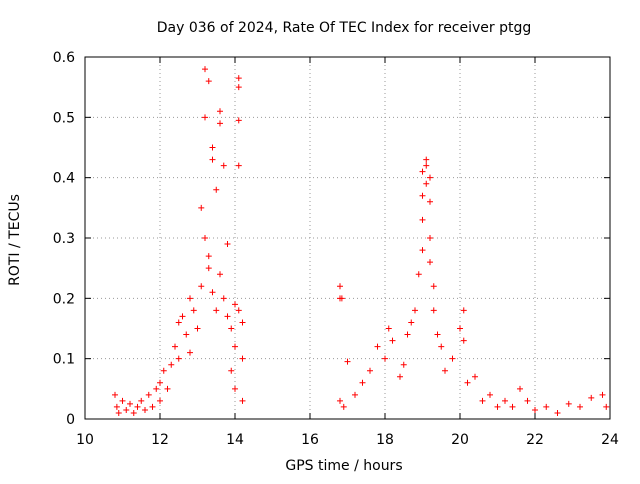  Describe the element at coordinates (85, 440) in the screenshot. I see `x-tick-label: 10` at that location.